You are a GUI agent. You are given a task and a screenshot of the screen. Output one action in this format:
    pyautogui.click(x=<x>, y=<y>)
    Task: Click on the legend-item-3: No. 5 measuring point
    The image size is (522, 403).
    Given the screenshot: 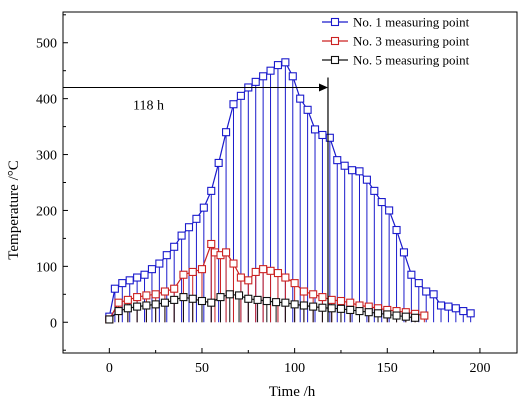 What is the action you would take?
    pyautogui.click(x=396, y=60)
    